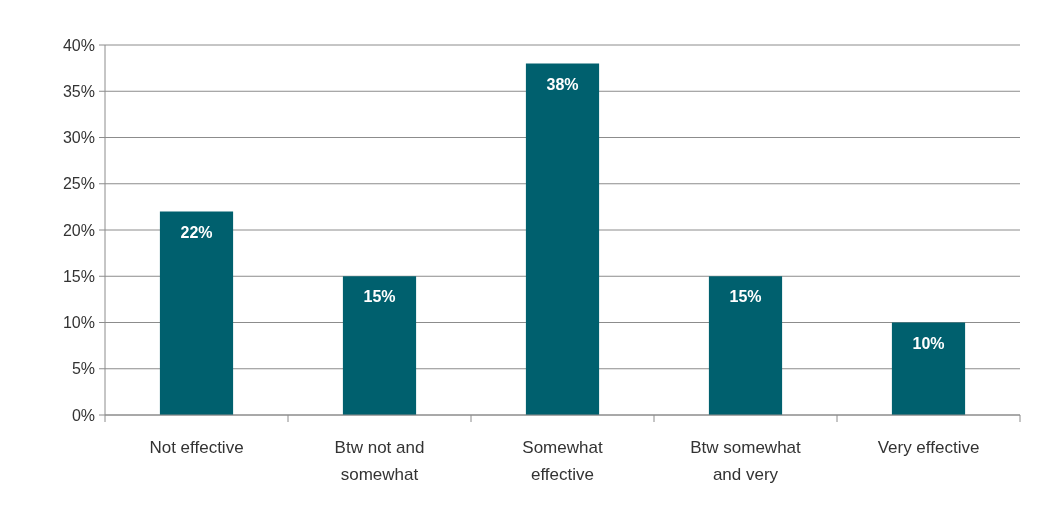 The height and width of the screenshot is (507, 1040). What do you see at coordinates (83, 415) in the screenshot?
I see `y-tick-label: 0%` at bounding box center [83, 415].